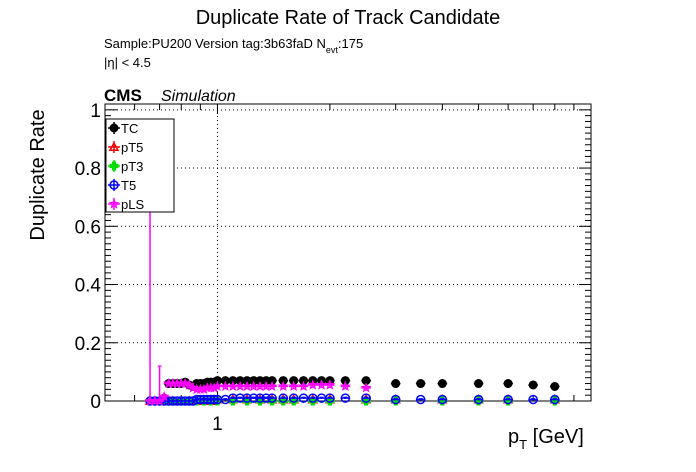 The height and width of the screenshot is (472, 696). I want to click on nevt-value: :175, so click(350, 43).